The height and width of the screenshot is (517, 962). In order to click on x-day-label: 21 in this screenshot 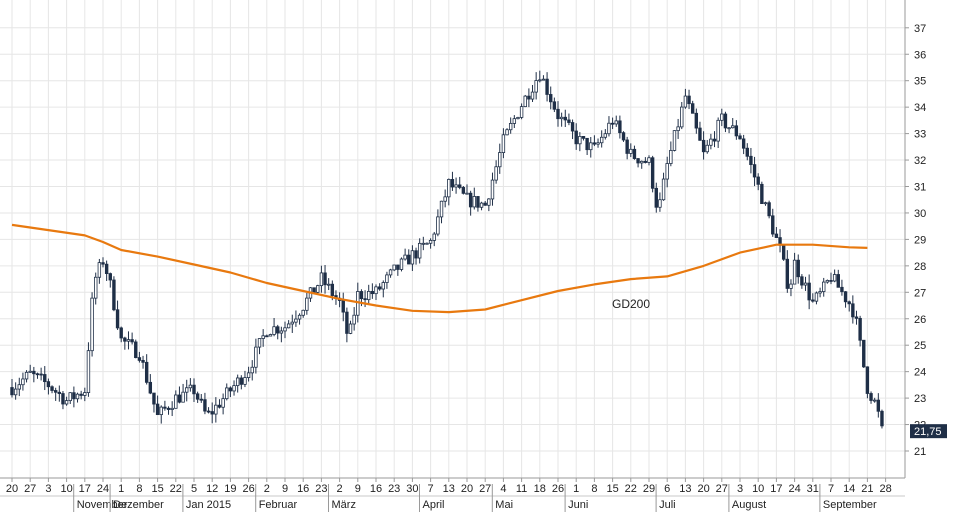, I will do `click(867, 489)`.